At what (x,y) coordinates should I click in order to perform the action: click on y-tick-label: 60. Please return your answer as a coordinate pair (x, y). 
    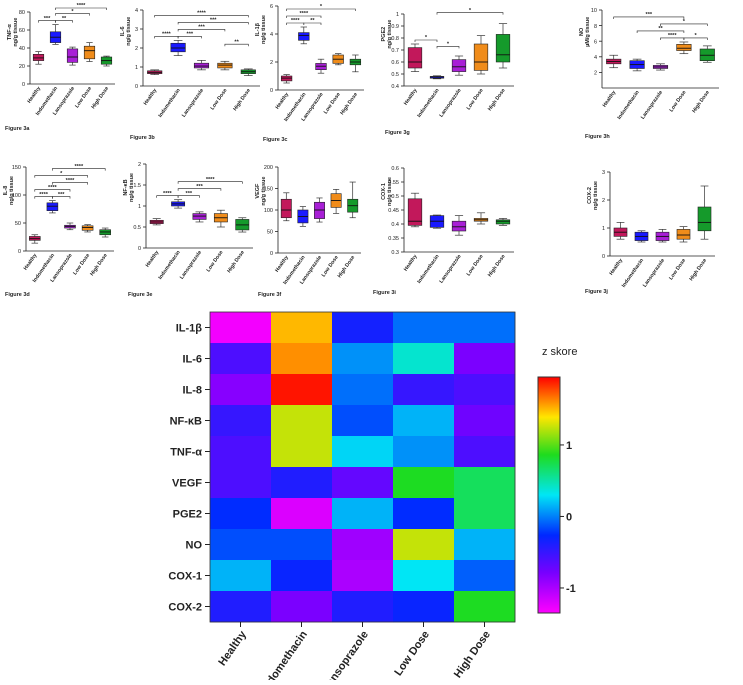
    Looking at the image, I should click on (22, 31).